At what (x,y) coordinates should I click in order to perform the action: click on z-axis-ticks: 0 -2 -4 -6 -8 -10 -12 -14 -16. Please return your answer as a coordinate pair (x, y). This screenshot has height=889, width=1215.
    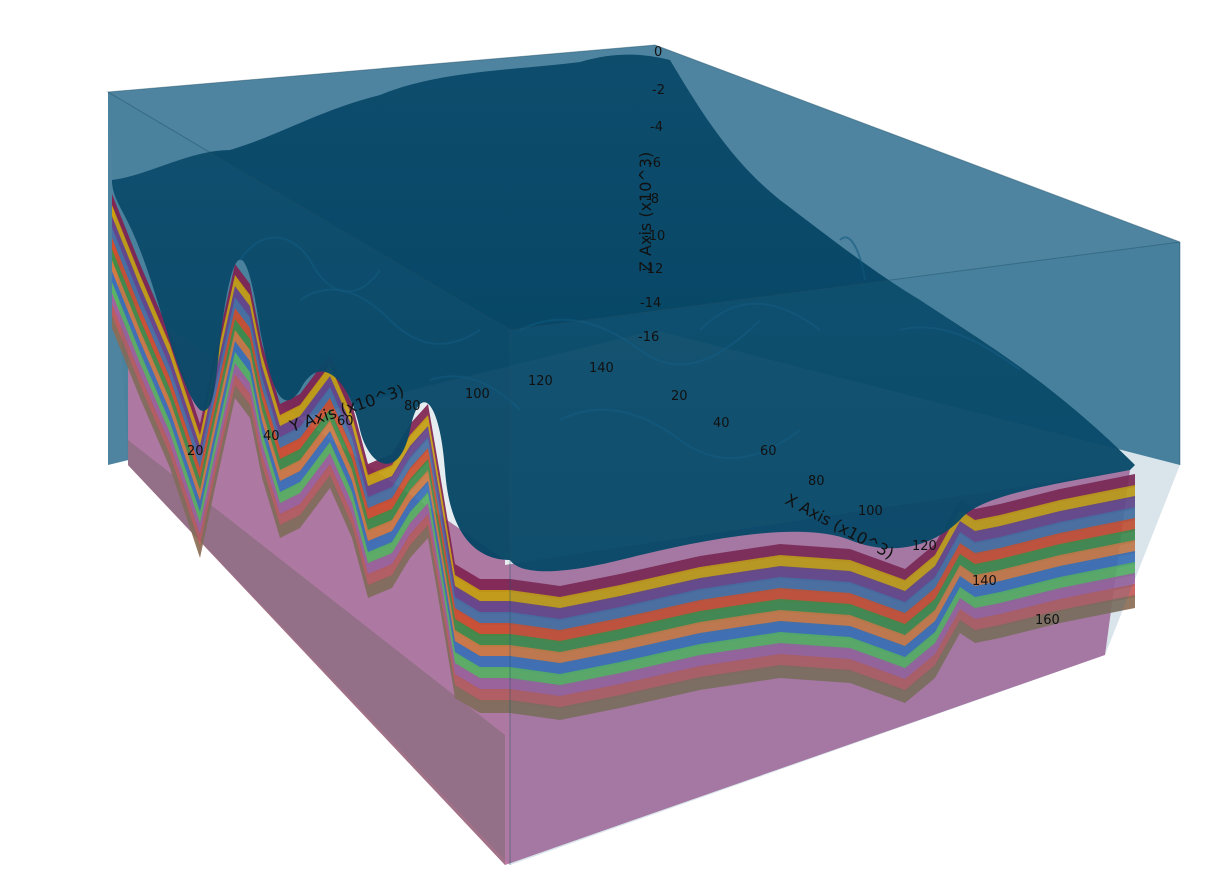
    Looking at the image, I should click on (651, 195).